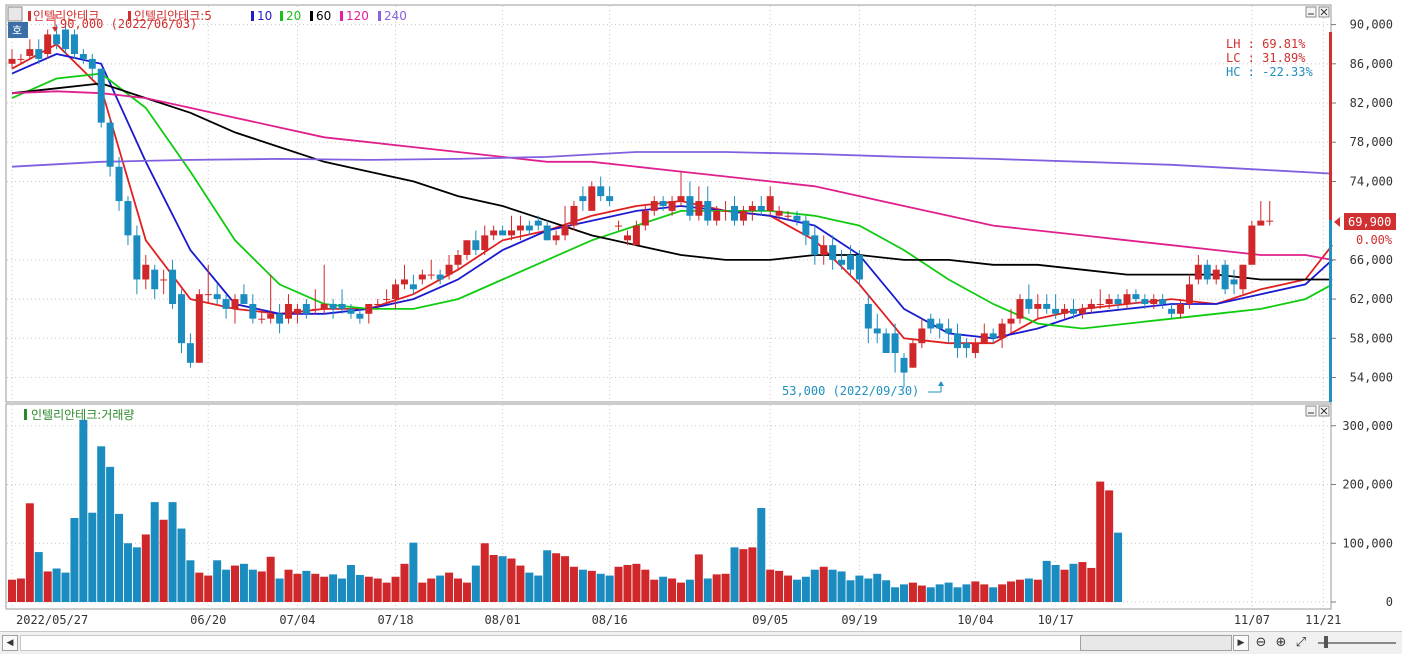 The width and height of the screenshot is (1402, 654). Describe the element at coordinates (1261, 642) in the screenshot. I see `zoom-out-icon: ⊖` at that location.